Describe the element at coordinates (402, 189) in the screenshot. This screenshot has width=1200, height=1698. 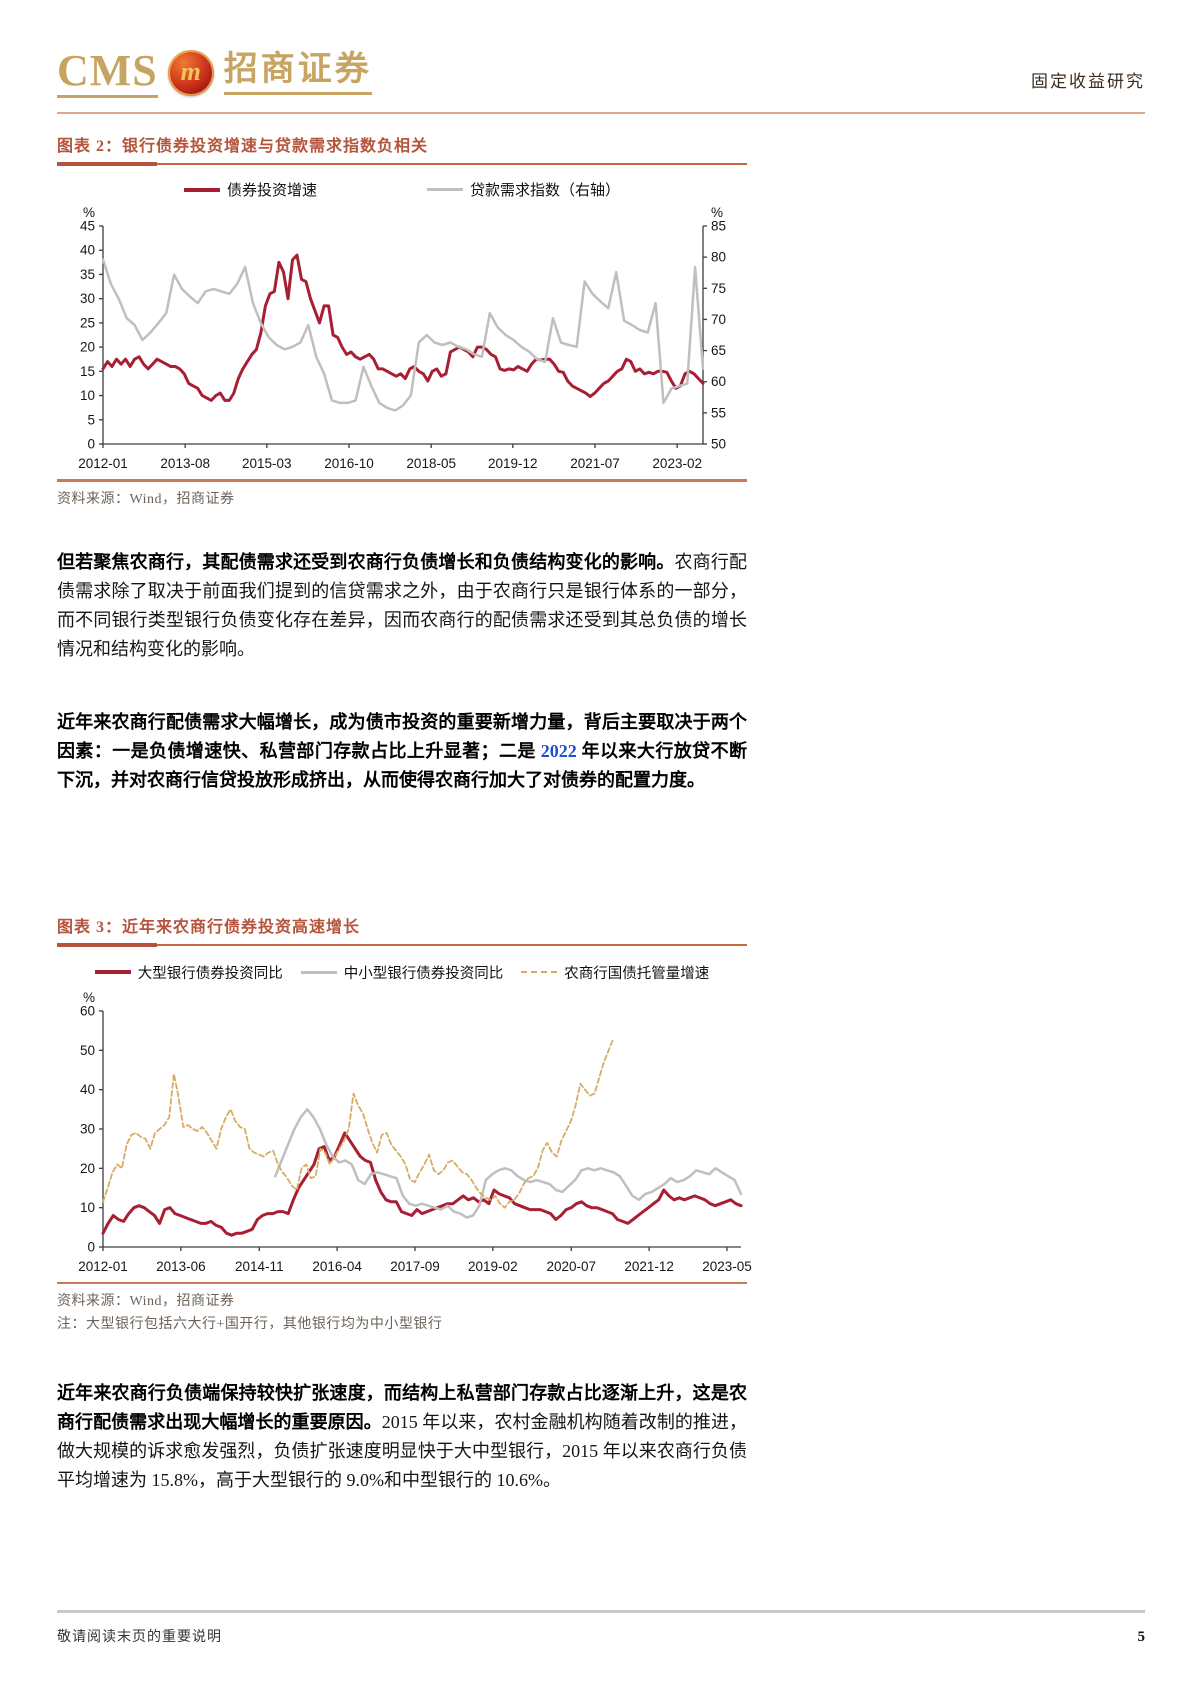
I see `figure2-legend: 债券投资增速 贷款需求指数（右轴）` at that location.